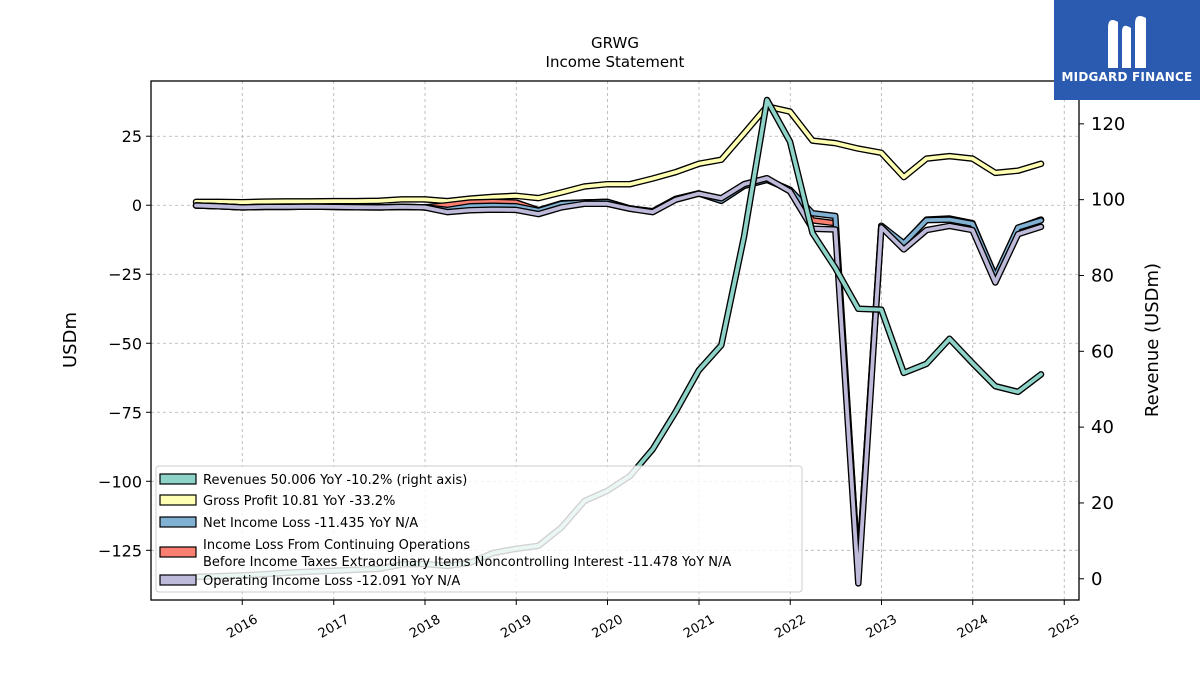  I want to click on legend-label: Gross Profit 10.81 YoY -33.2%, so click(299, 501).